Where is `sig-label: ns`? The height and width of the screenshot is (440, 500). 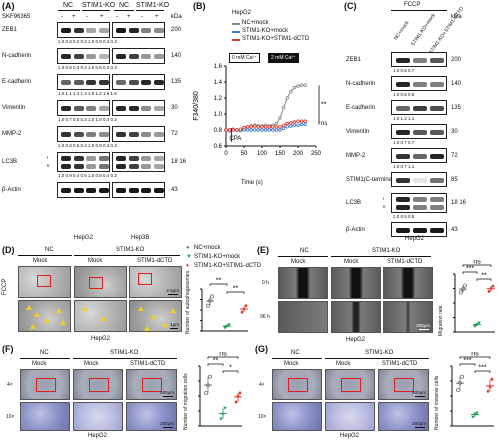
sig-label: ns is located at coordinates (223, 355).